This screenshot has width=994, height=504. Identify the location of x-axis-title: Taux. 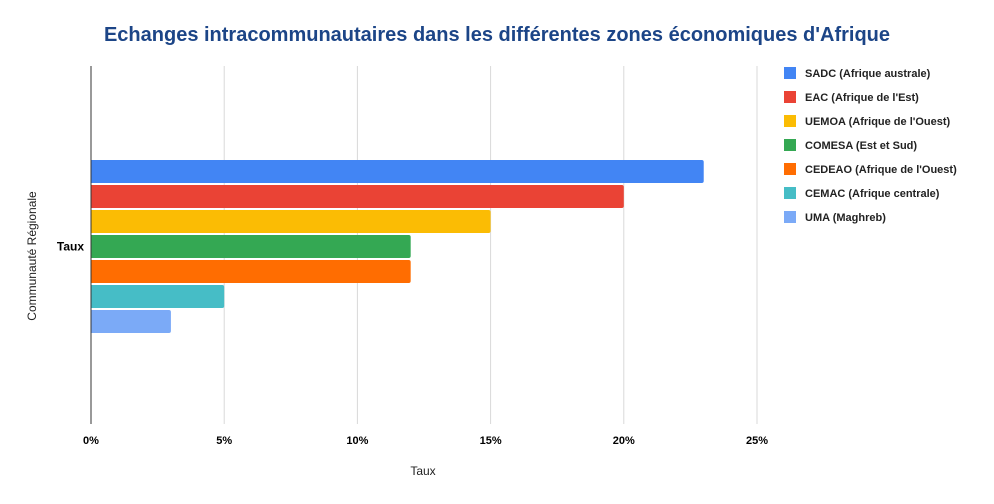
(422, 471).